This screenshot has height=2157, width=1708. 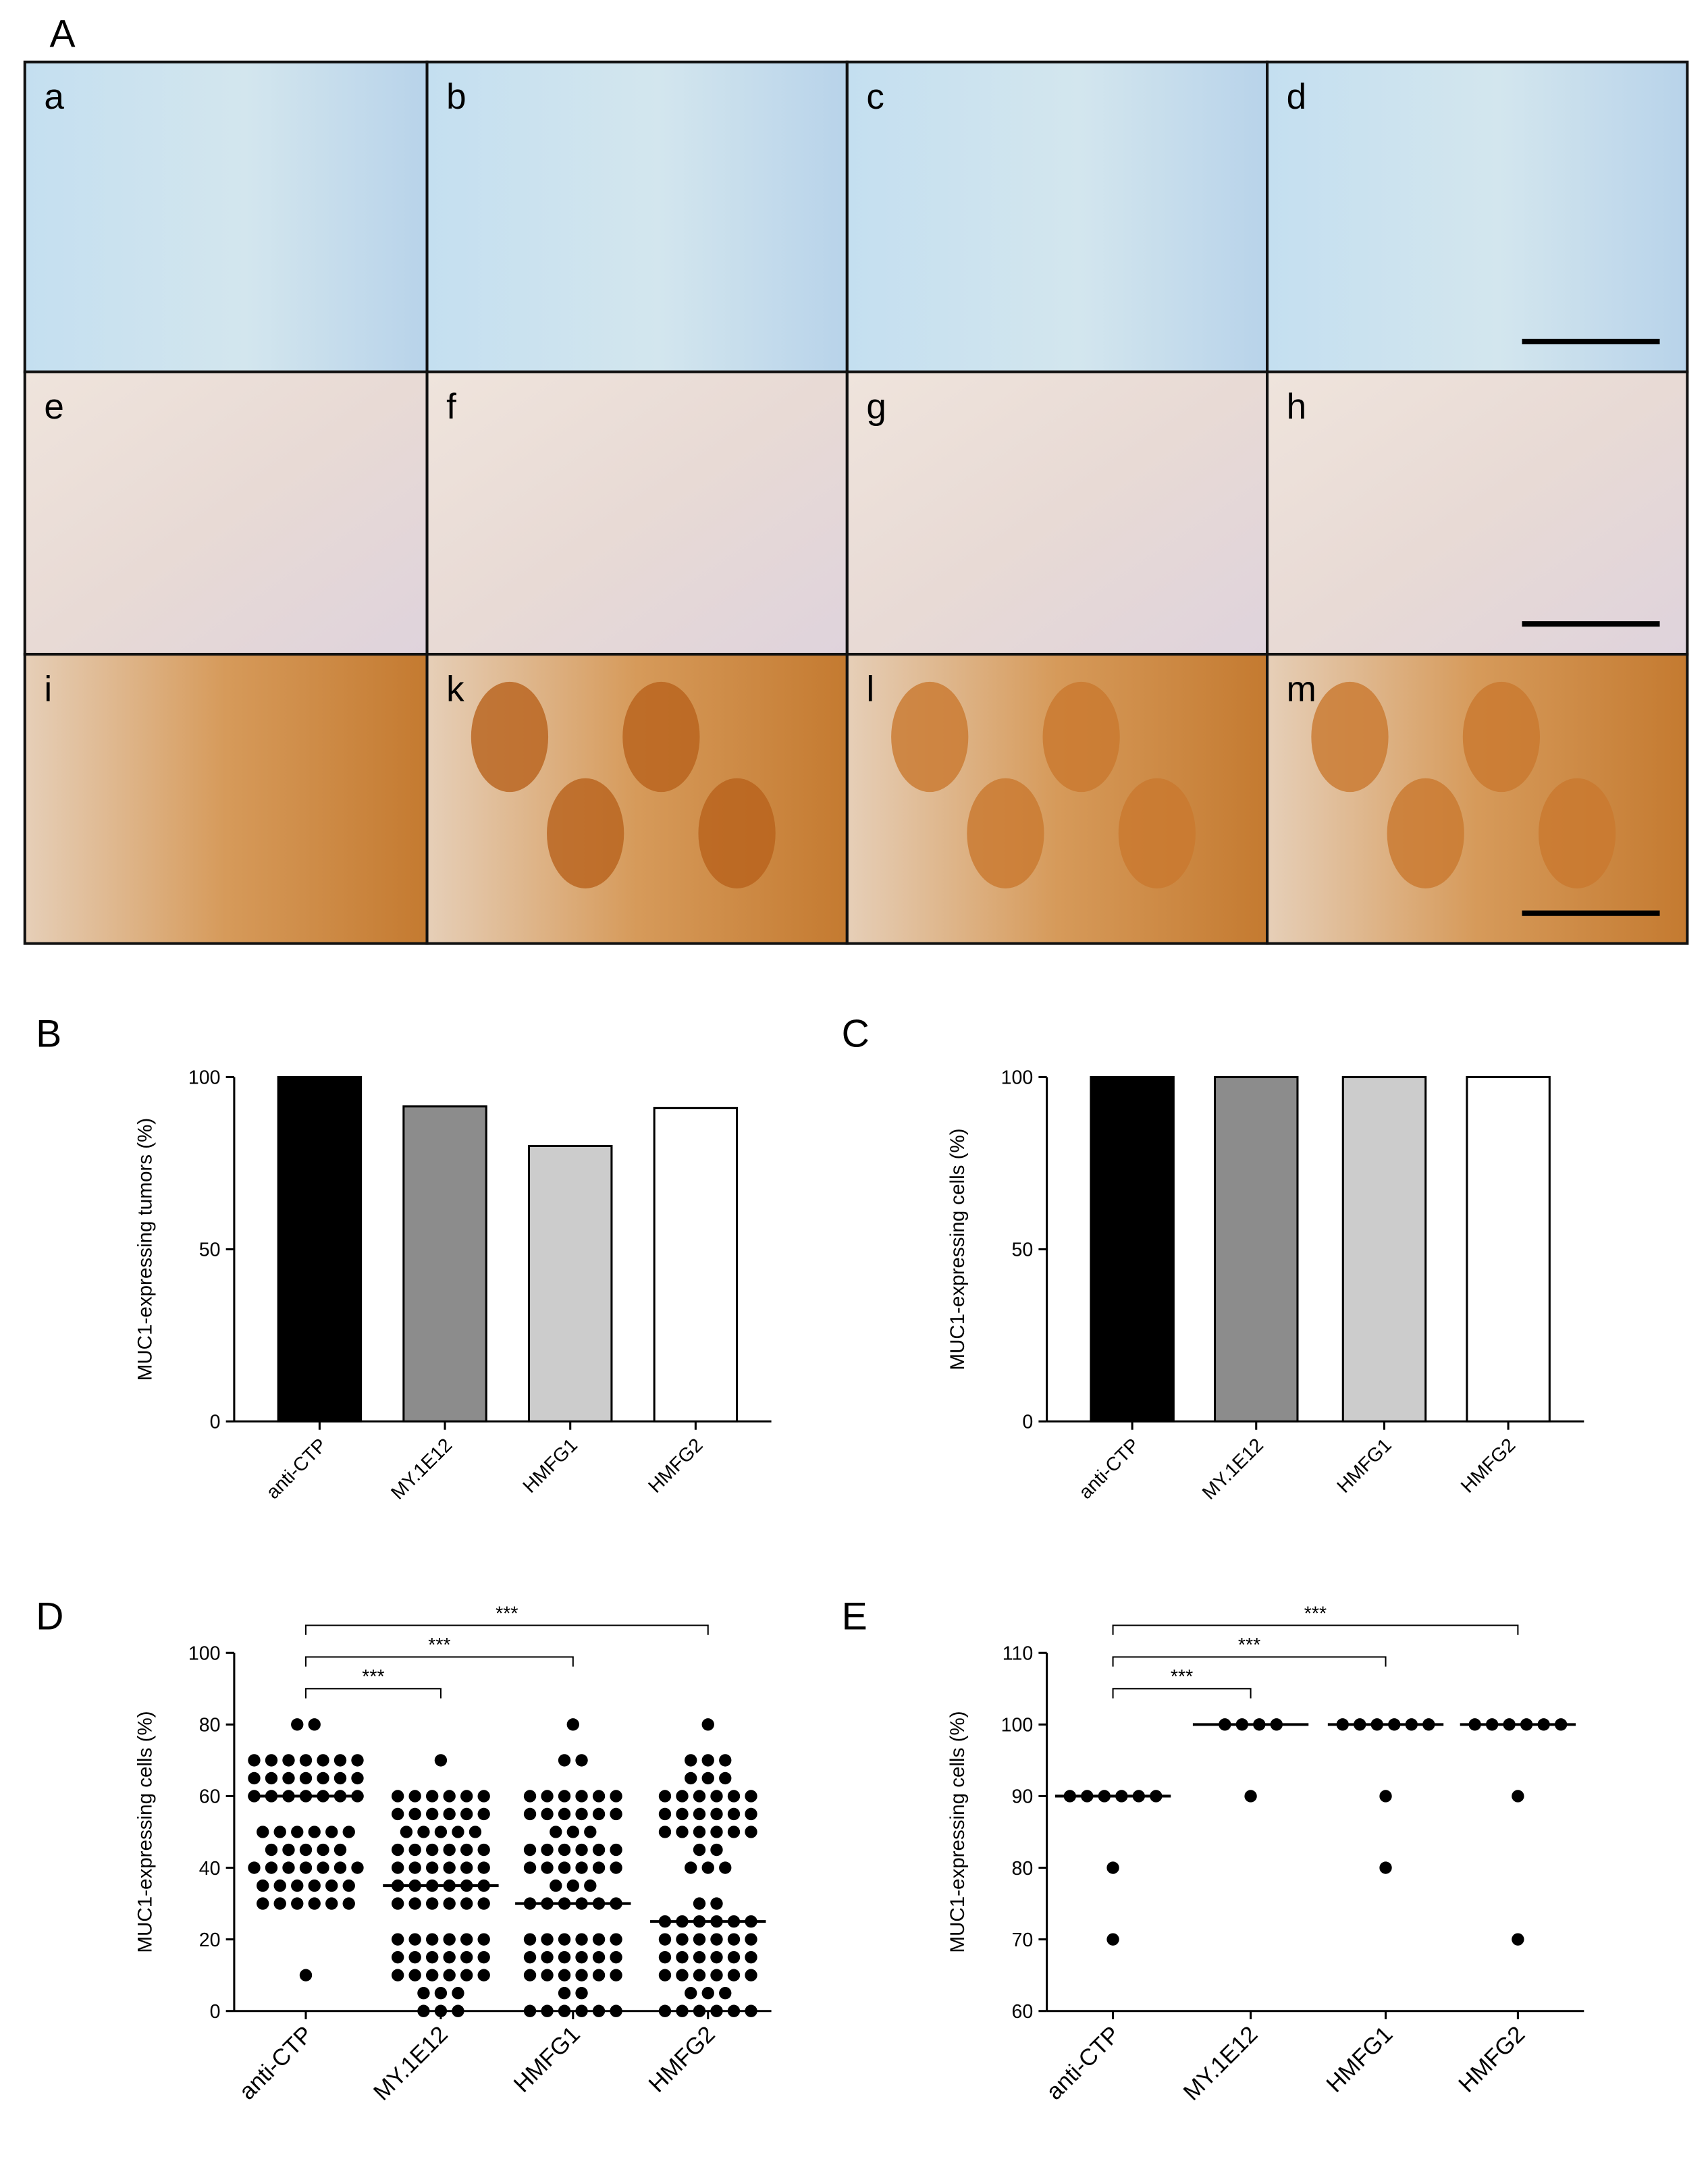 I want to click on significance-label: ***, so click(x=1249, y=1645).